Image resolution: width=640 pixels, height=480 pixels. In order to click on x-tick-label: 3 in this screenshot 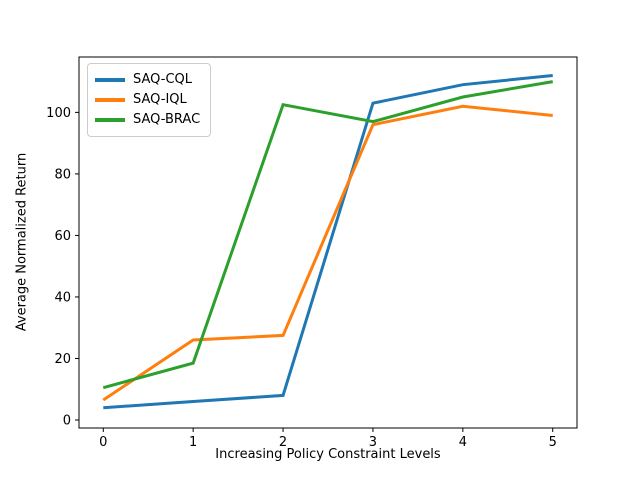, I will do `click(373, 442)`.